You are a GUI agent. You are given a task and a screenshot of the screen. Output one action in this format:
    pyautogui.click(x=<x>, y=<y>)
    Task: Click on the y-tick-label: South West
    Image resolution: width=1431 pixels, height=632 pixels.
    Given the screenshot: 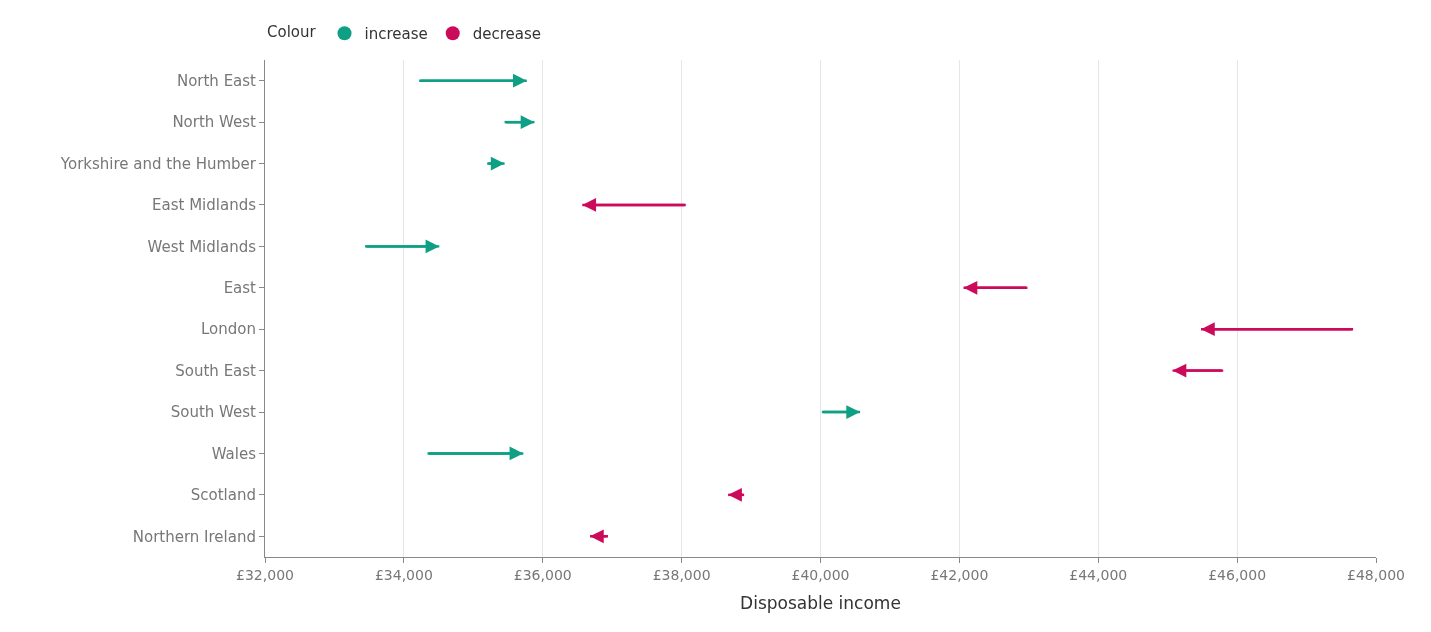 What is the action you would take?
    pyautogui.click(x=213, y=412)
    